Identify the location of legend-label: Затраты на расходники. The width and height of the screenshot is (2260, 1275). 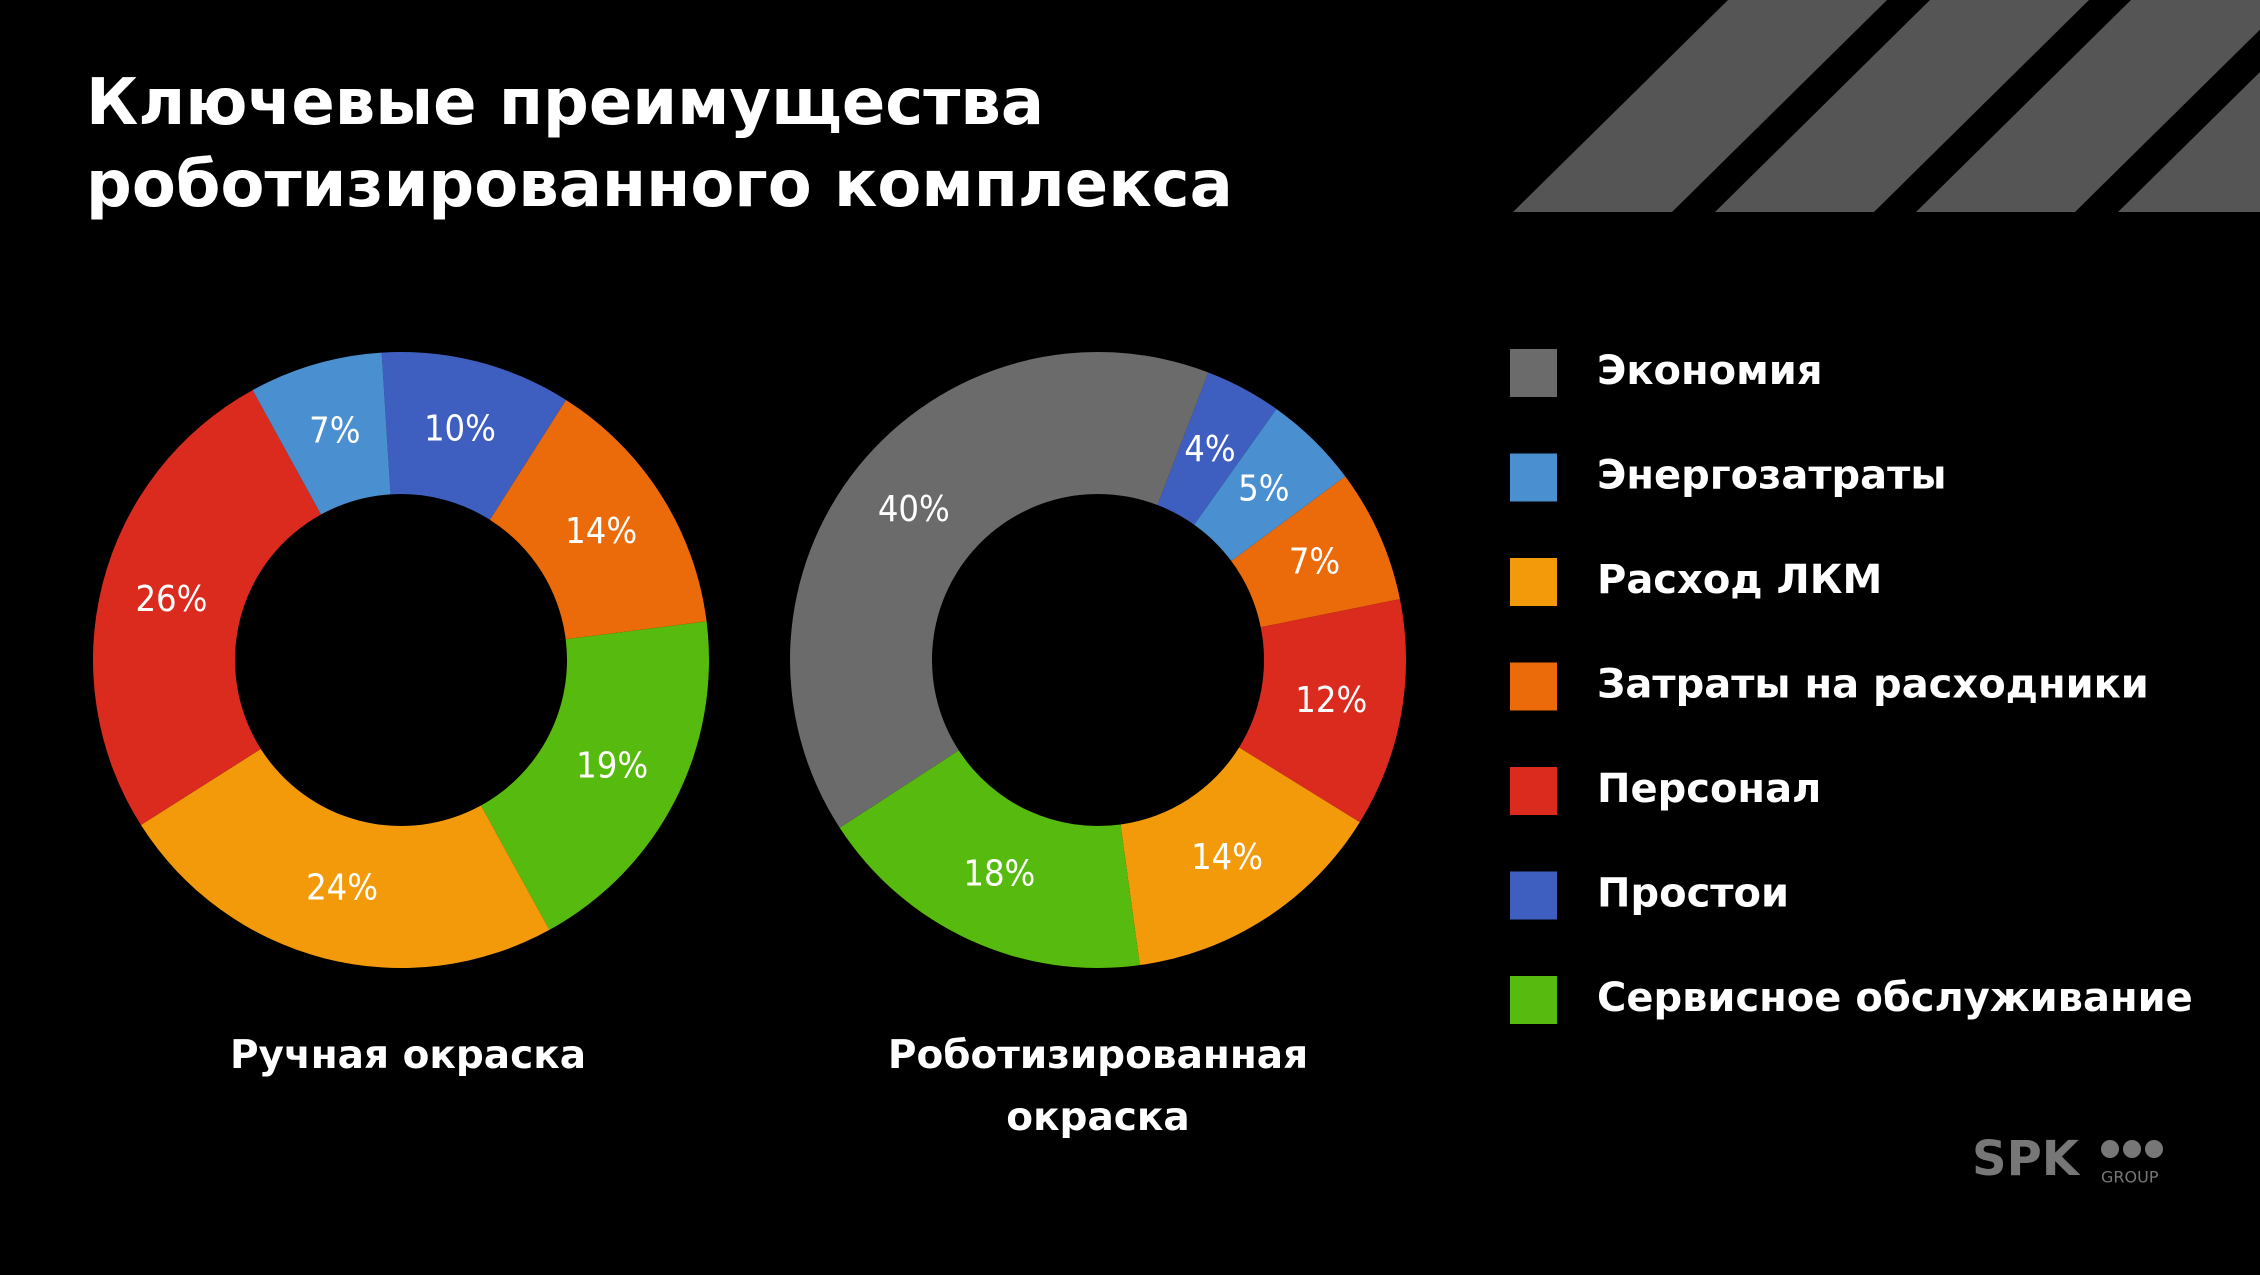
(1873, 685).